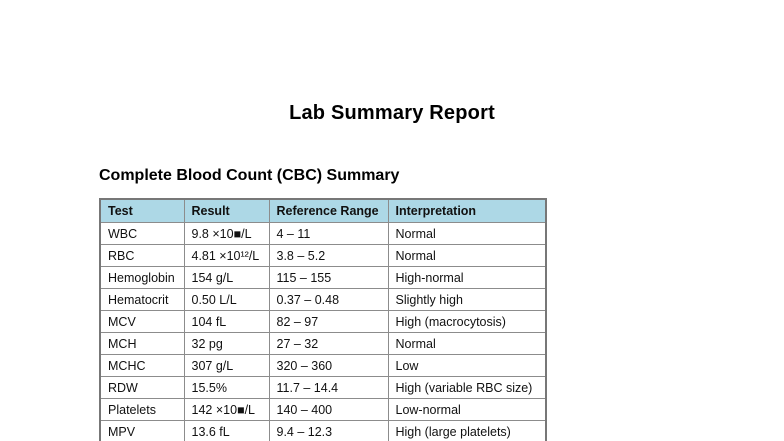 The height and width of the screenshot is (441, 784). Describe the element at coordinates (328, 387) in the screenshot. I see `cell-reference-range: 11.7 – 14.4` at that location.